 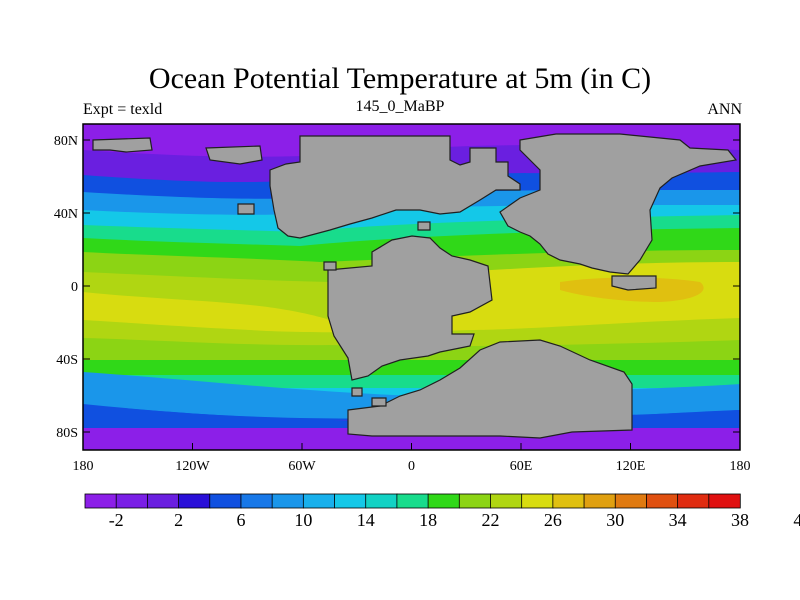 What do you see at coordinates (357, 392) in the screenshot?
I see `island-south-a` at bounding box center [357, 392].